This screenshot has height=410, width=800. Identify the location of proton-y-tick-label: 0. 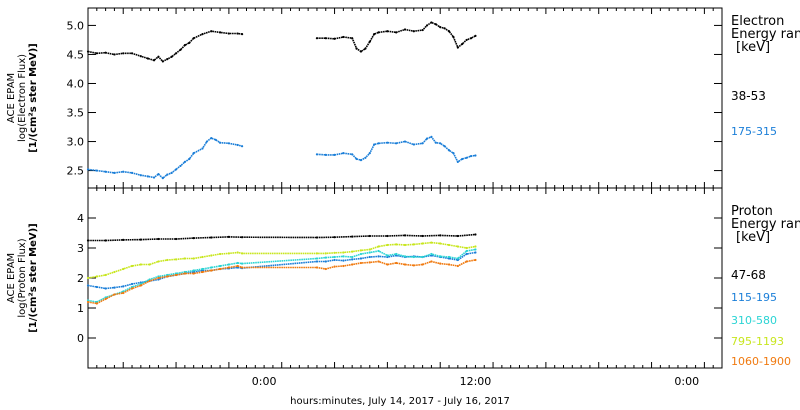
(80, 338).